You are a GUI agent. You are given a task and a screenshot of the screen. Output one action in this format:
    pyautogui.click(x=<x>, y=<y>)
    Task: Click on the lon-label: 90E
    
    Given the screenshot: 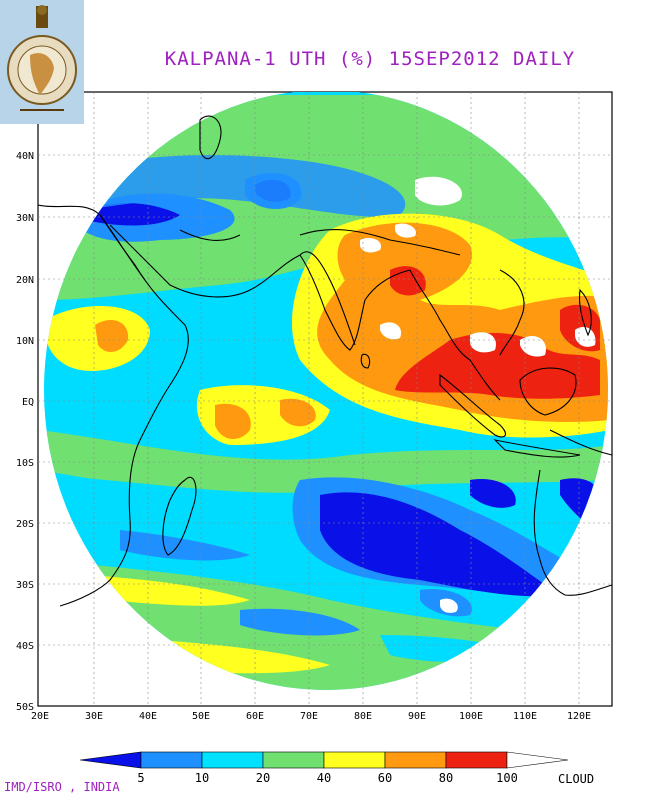 What is the action you would take?
    pyautogui.click(x=417, y=716)
    